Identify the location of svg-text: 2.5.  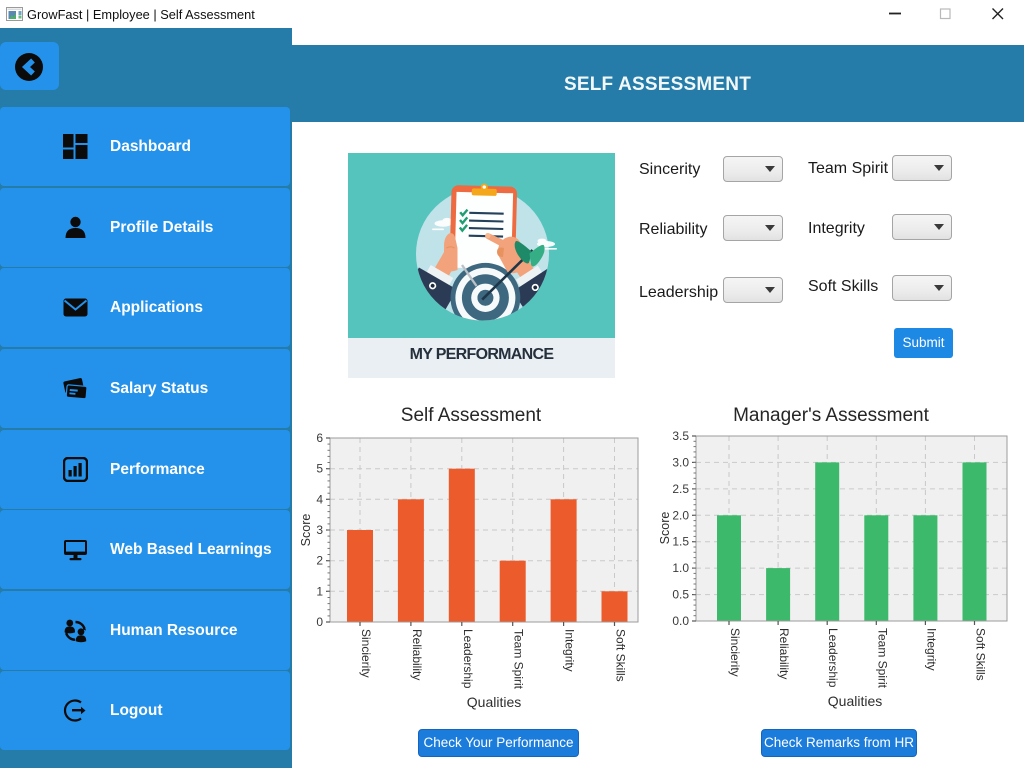
(680, 489).